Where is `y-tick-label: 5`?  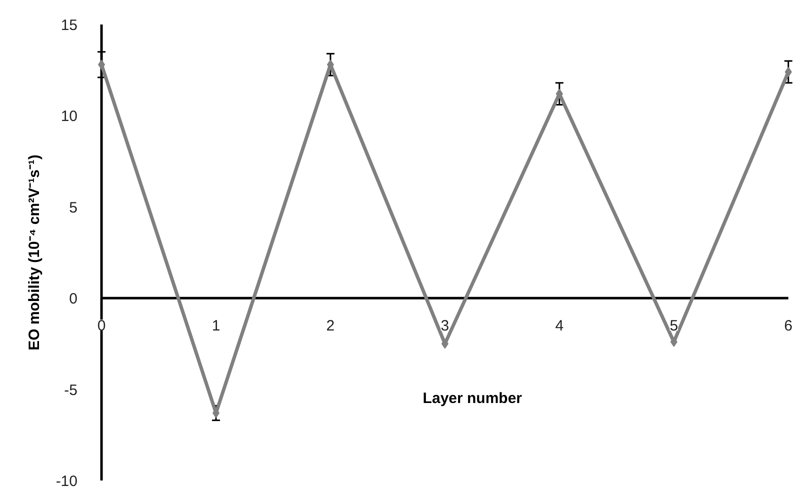
y-tick-label: 5 is located at coordinates (73, 207).